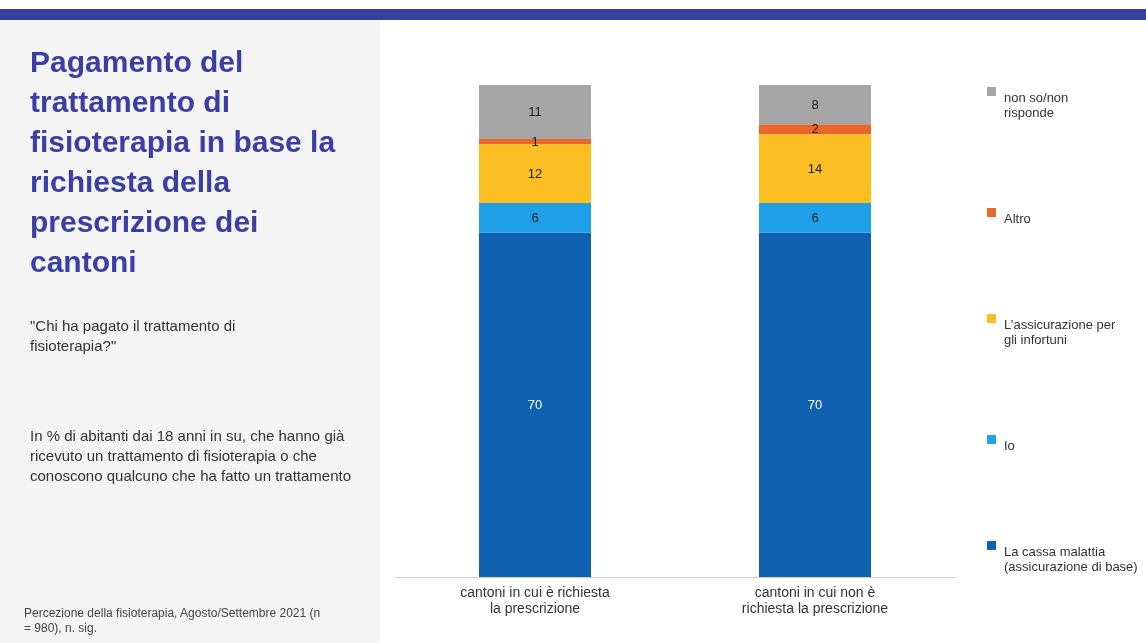 The image size is (1146, 643). What do you see at coordinates (133, 336) in the screenshot?
I see `text: "Chi ha pagato il trattamento di fisioterapia?"` at bounding box center [133, 336].